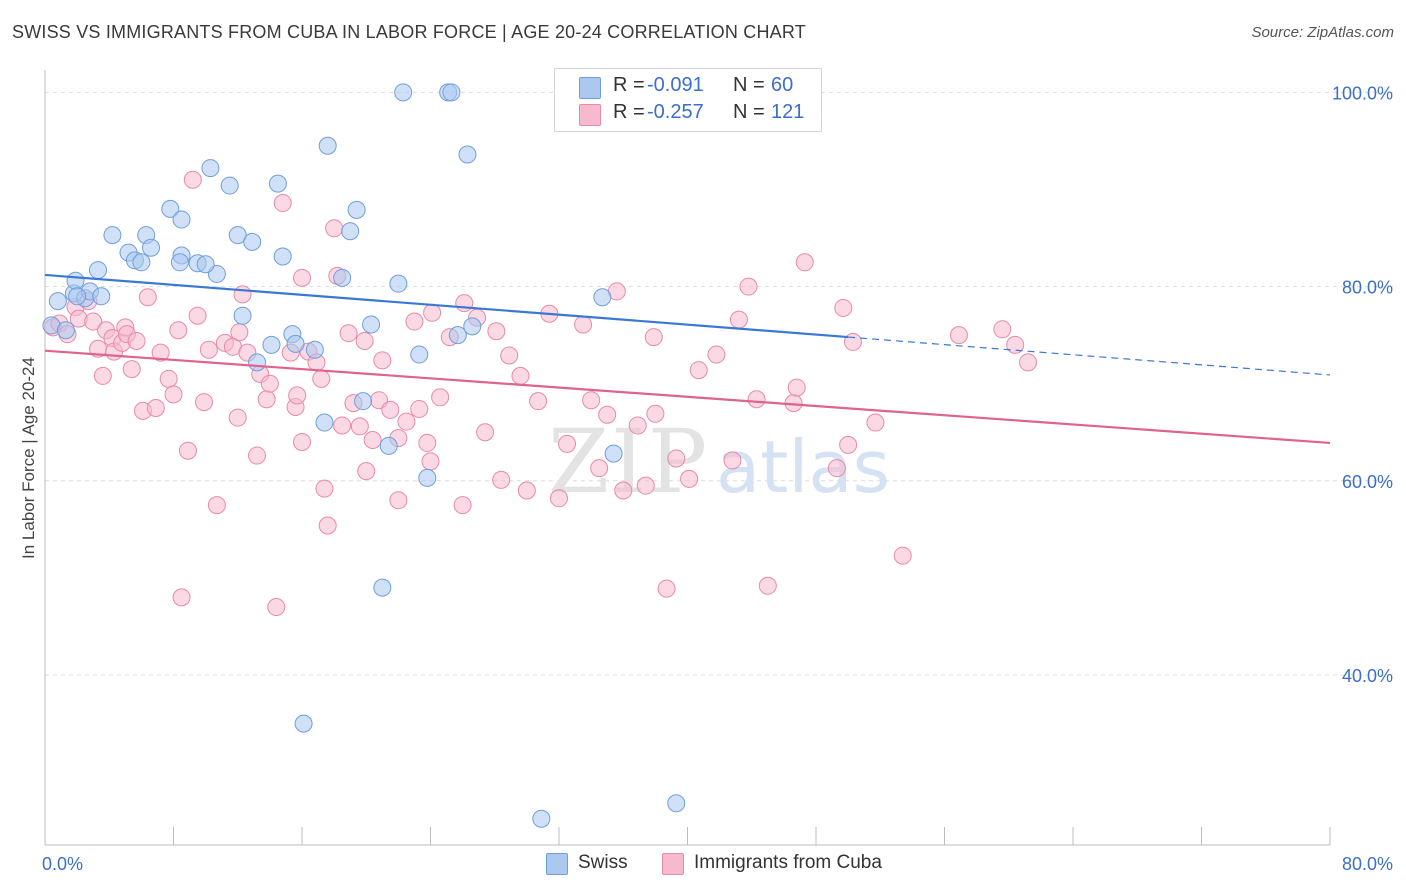 The height and width of the screenshot is (892, 1406). What do you see at coordinates (1362, 93) in the screenshot?
I see `y-tick-label: 100.0%` at bounding box center [1362, 93].